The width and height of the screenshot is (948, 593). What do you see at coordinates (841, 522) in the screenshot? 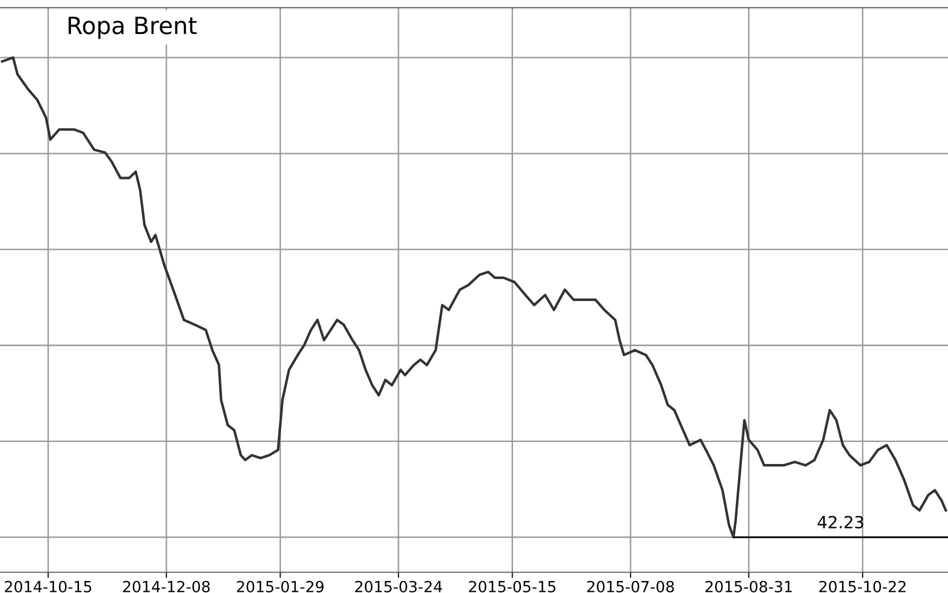
I see `annotation: 42.23` at bounding box center [841, 522].